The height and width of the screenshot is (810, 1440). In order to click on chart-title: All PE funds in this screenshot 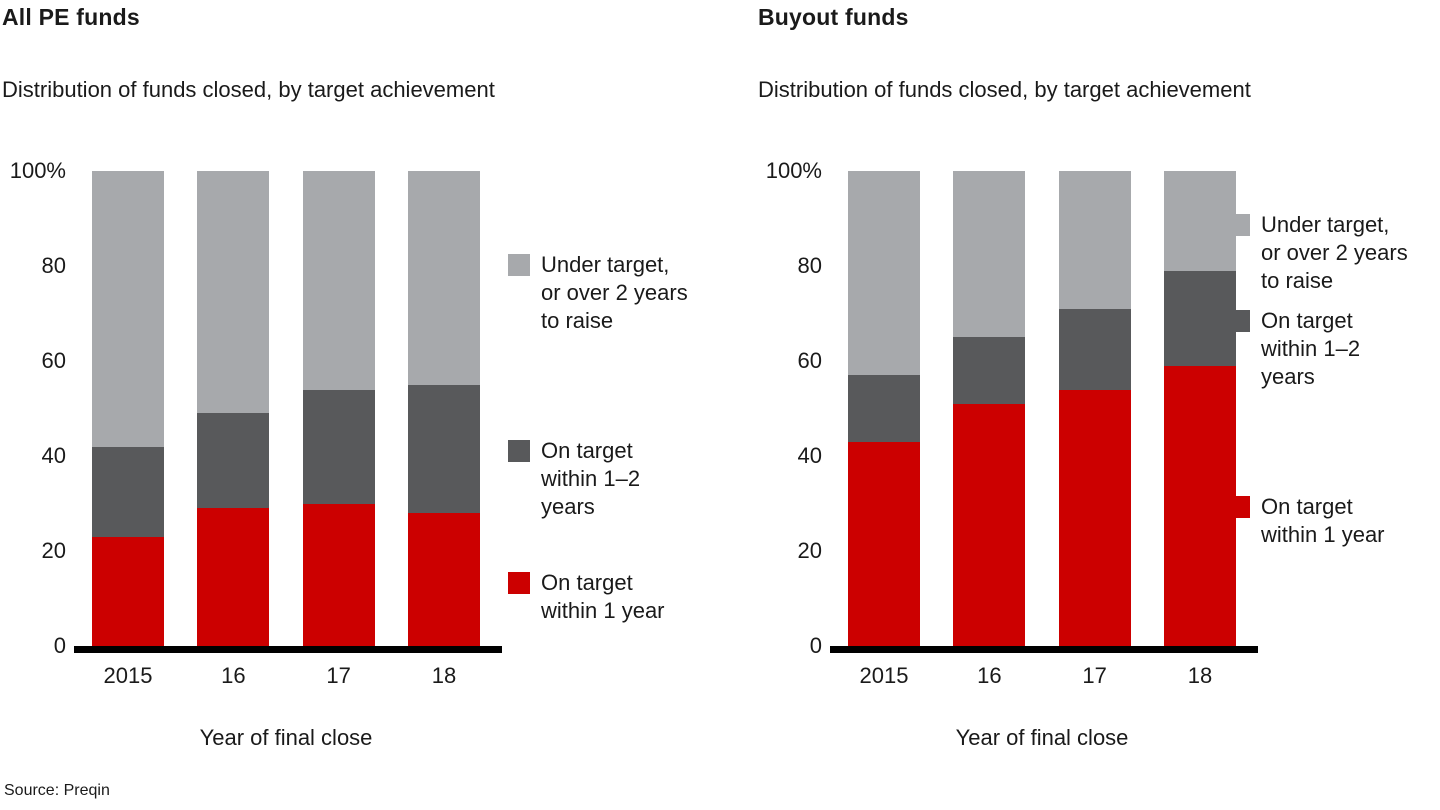, I will do `click(71, 17)`.